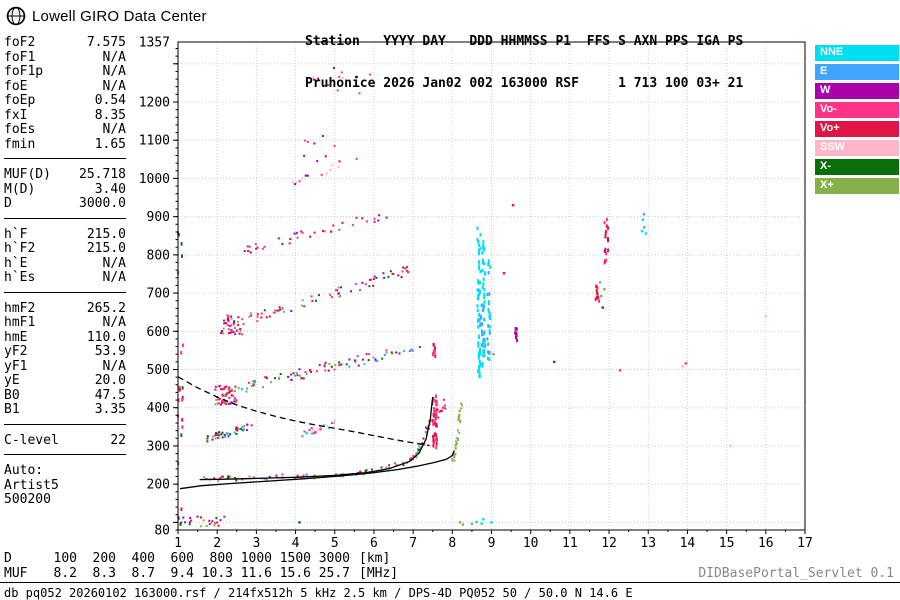  What do you see at coordinates (158, 446) in the screenshot?
I see `y-tick-label: 300` at bounding box center [158, 446].